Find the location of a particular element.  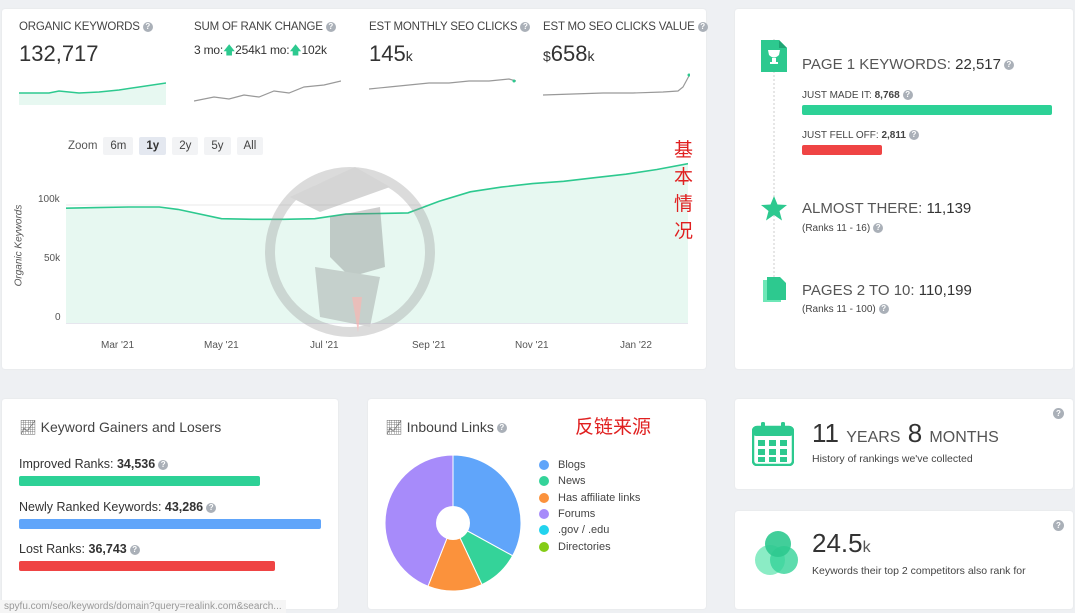

timeline-line is located at coordinates (774, 169).